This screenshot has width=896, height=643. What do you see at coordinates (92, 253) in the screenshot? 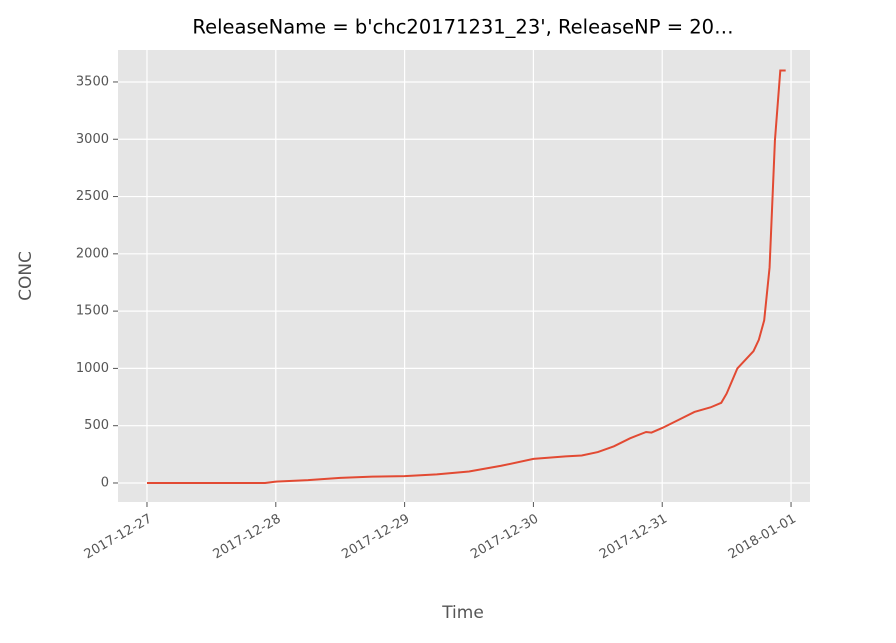
I see `y-tick-label: 2000` at bounding box center [92, 253].